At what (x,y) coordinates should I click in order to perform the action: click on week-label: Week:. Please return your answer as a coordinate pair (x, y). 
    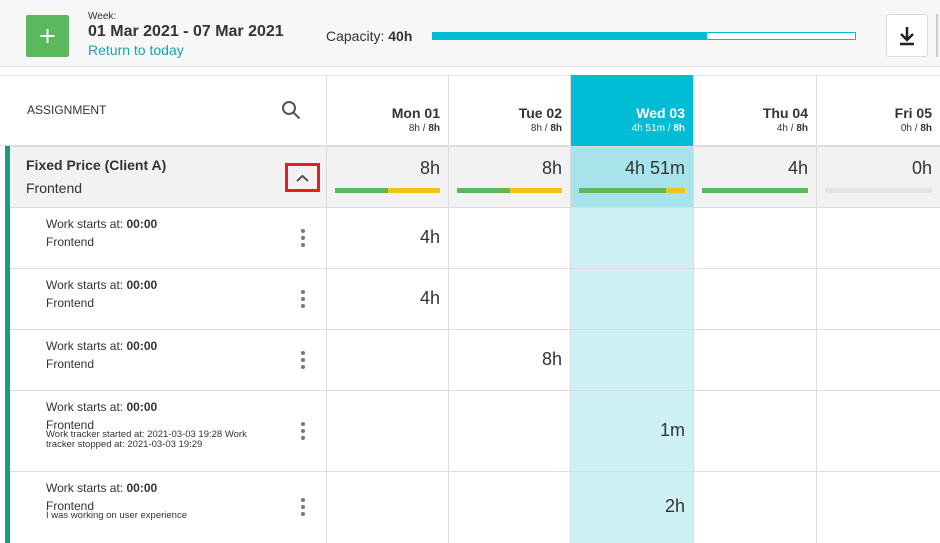
    Looking at the image, I should click on (102, 16).